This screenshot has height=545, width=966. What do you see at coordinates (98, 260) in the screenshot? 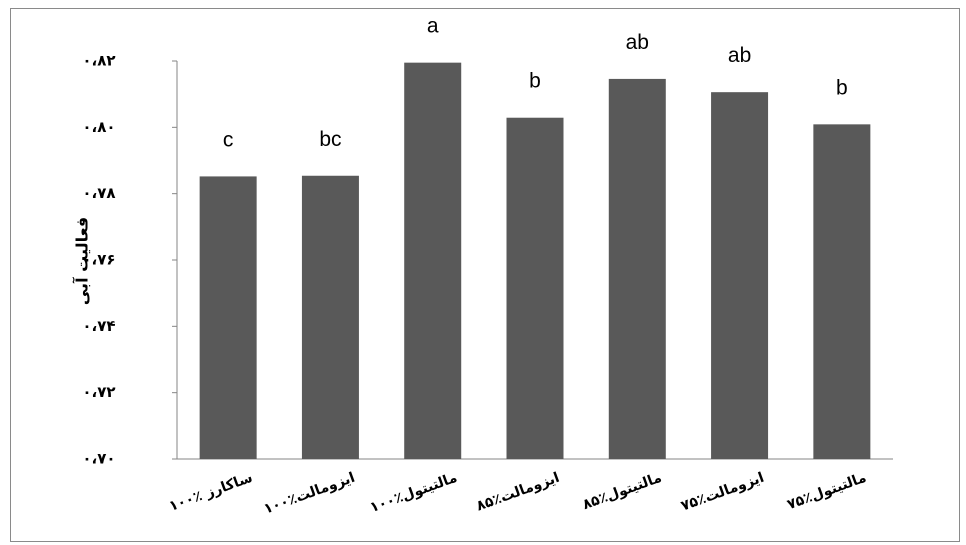
I see `y-tick-label: ۰،۷۶` at bounding box center [98, 260].